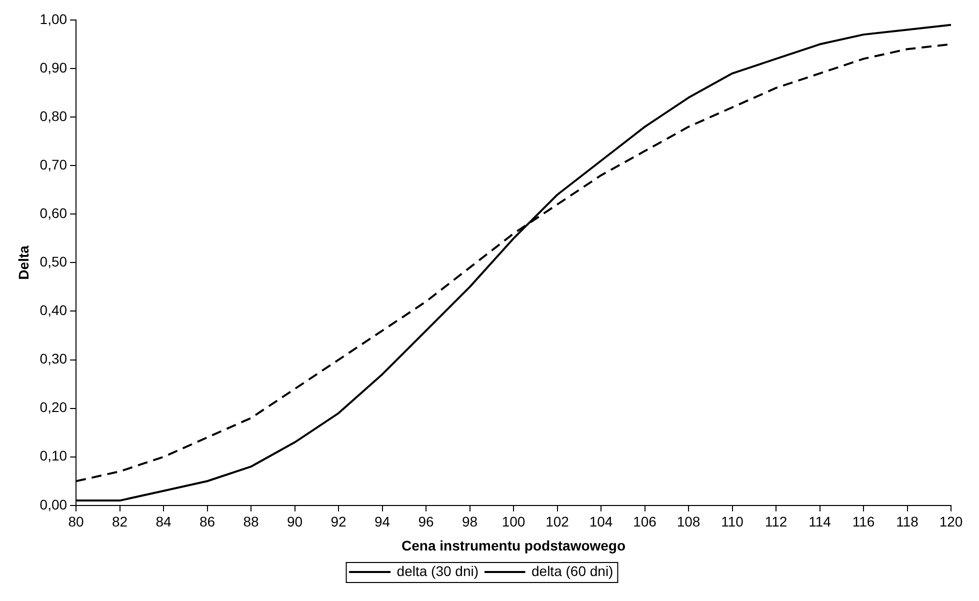 The width and height of the screenshot is (979, 601). I want to click on y-tick-label: 0,60, so click(54, 213).